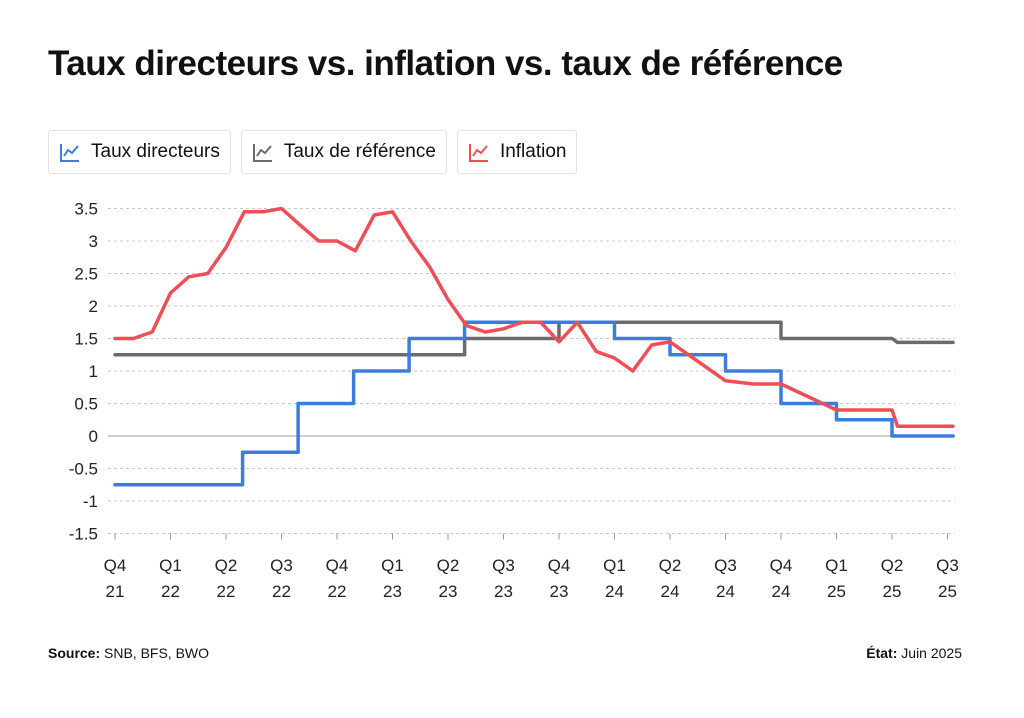 The image size is (1024, 718). What do you see at coordinates (90, 501) in the screenshot?
I see `y-tick-label: -1` at bounding box center [90, 501].